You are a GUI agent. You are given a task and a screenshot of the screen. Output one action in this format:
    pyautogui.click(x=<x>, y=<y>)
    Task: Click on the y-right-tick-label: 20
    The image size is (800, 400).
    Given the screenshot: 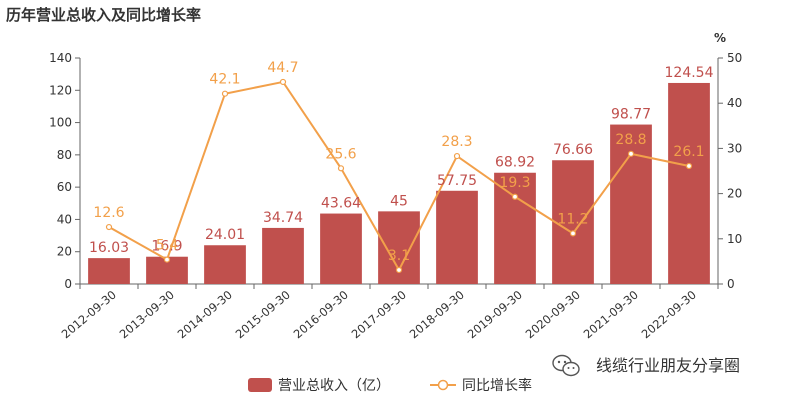 What is the action you would take?
    pyautogui.click(x=734, y=194)
    